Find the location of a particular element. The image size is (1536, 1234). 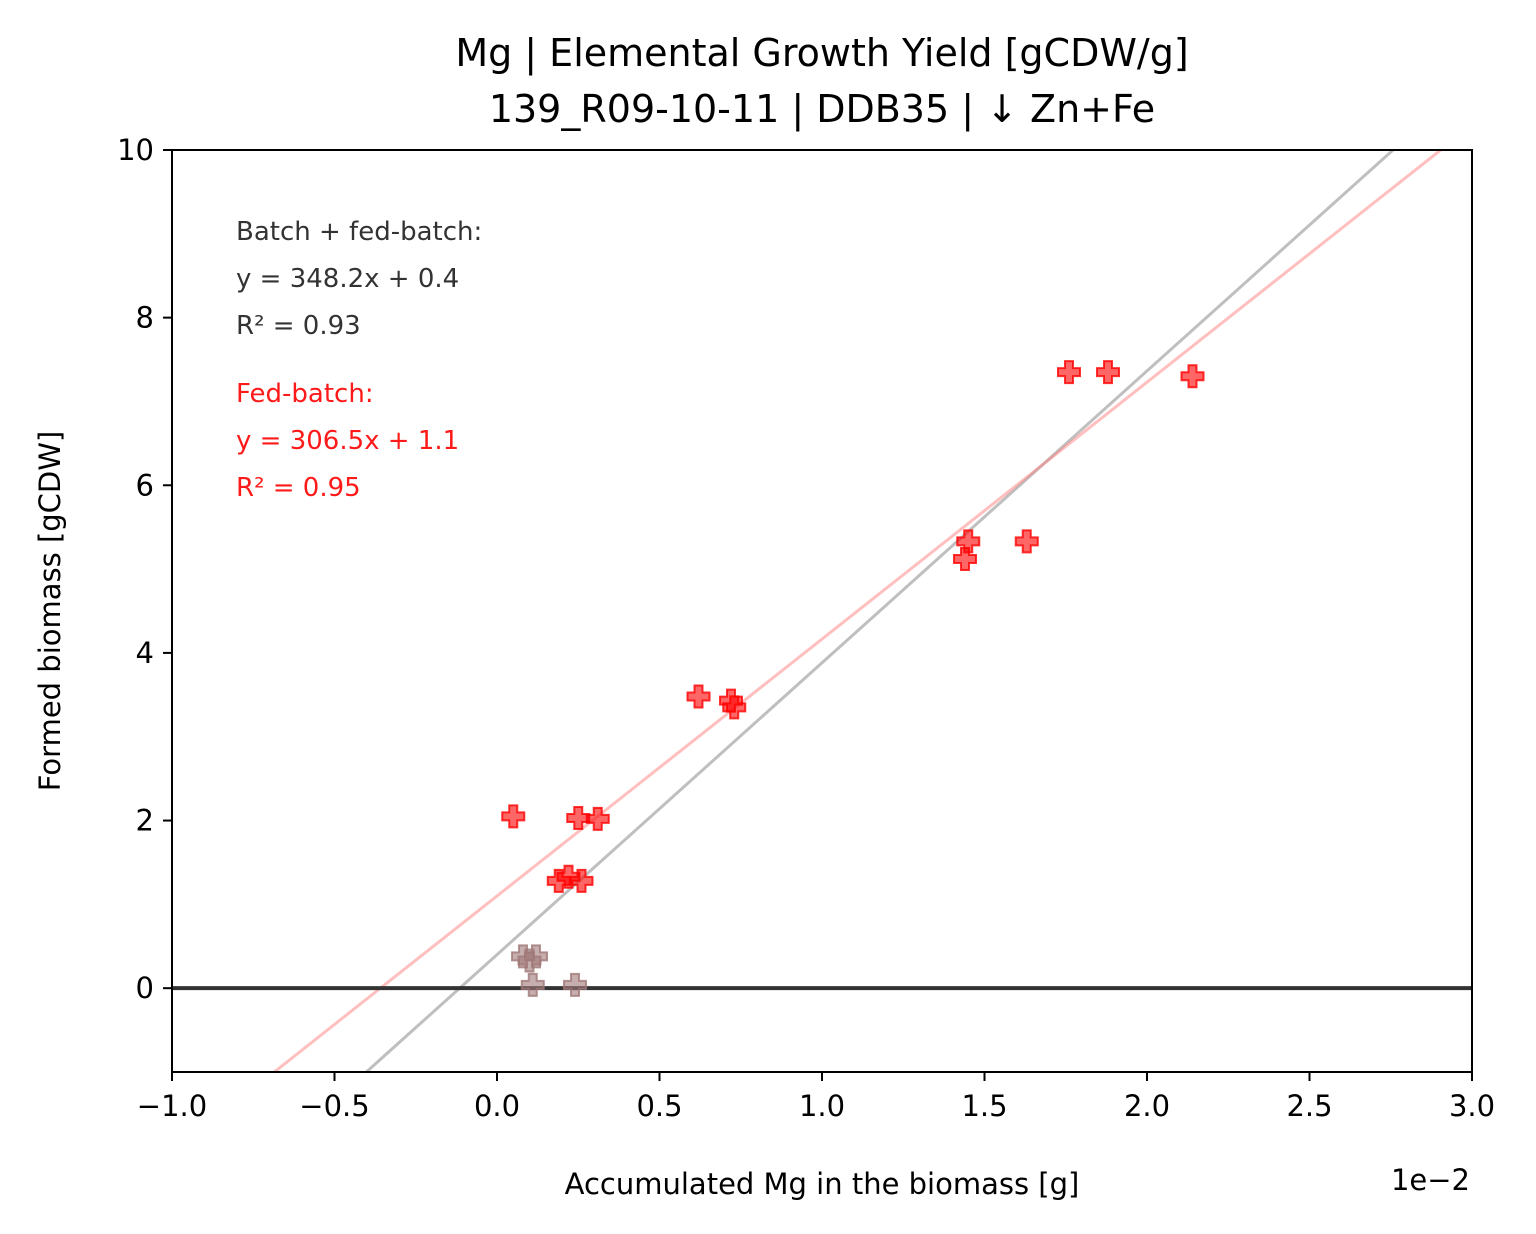

x-tick-label: −1.0 is located at coordinates (172, 1106).